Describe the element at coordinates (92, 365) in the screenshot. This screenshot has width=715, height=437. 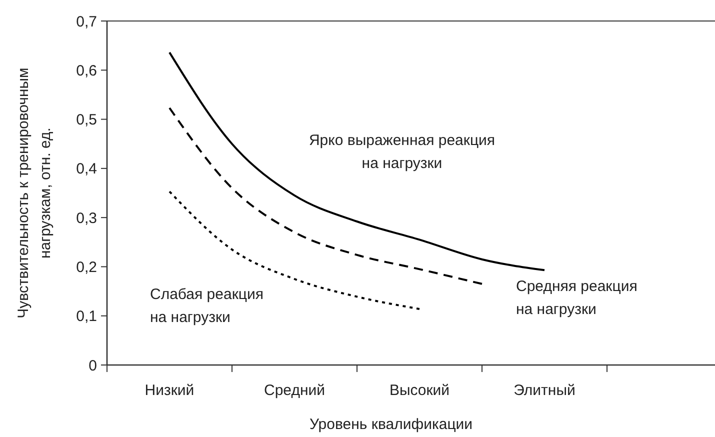
I see `y-tick-label: 0` at that location.